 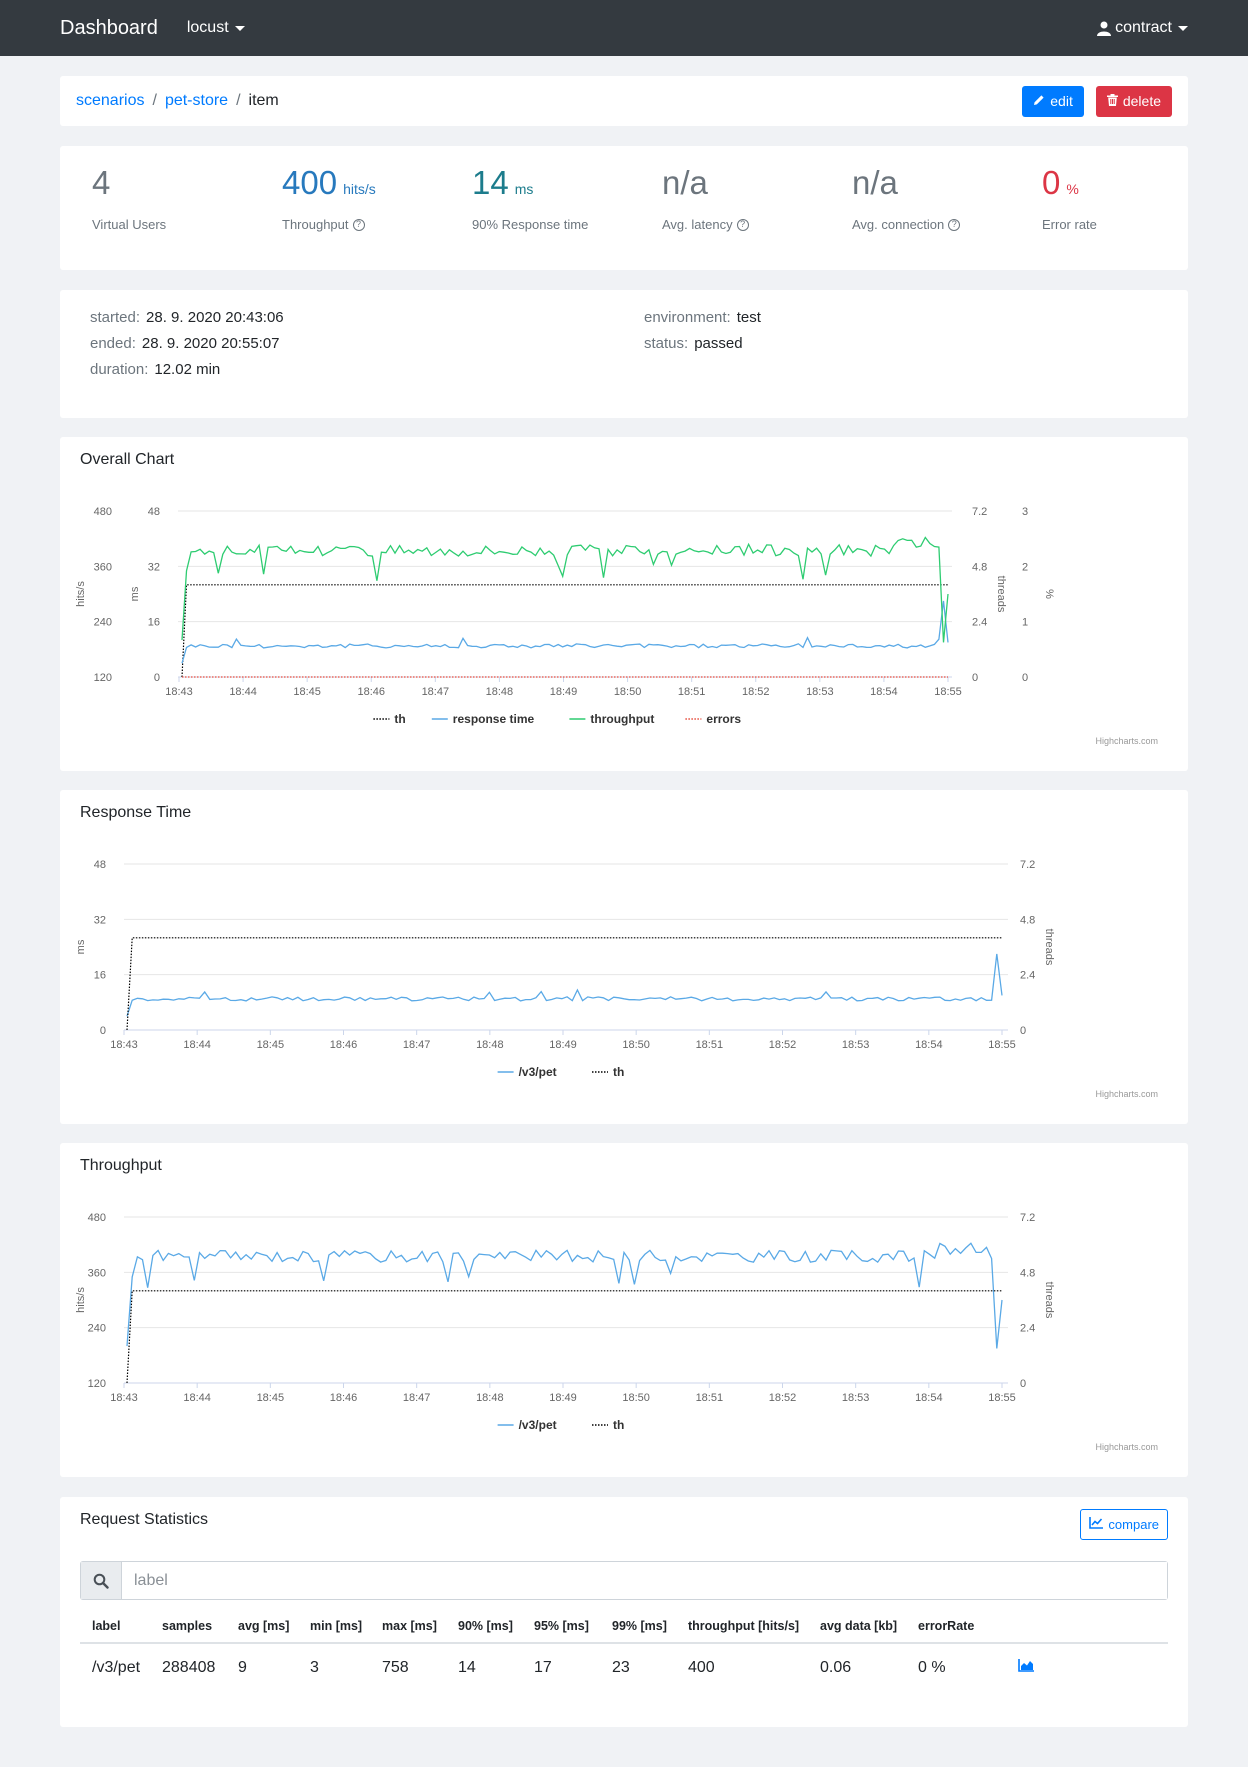 I want to click on table-cell: 288408, so click(x=189, y=1667).